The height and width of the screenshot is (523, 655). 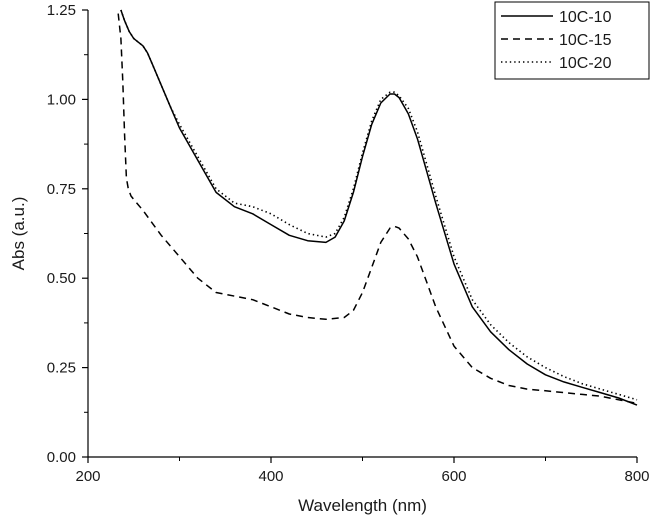 What do you see at coordinates (18, 234) in the screenshot?
I see `y-axis-title: Abs (a.u.)` at bounding box center [18, 234].